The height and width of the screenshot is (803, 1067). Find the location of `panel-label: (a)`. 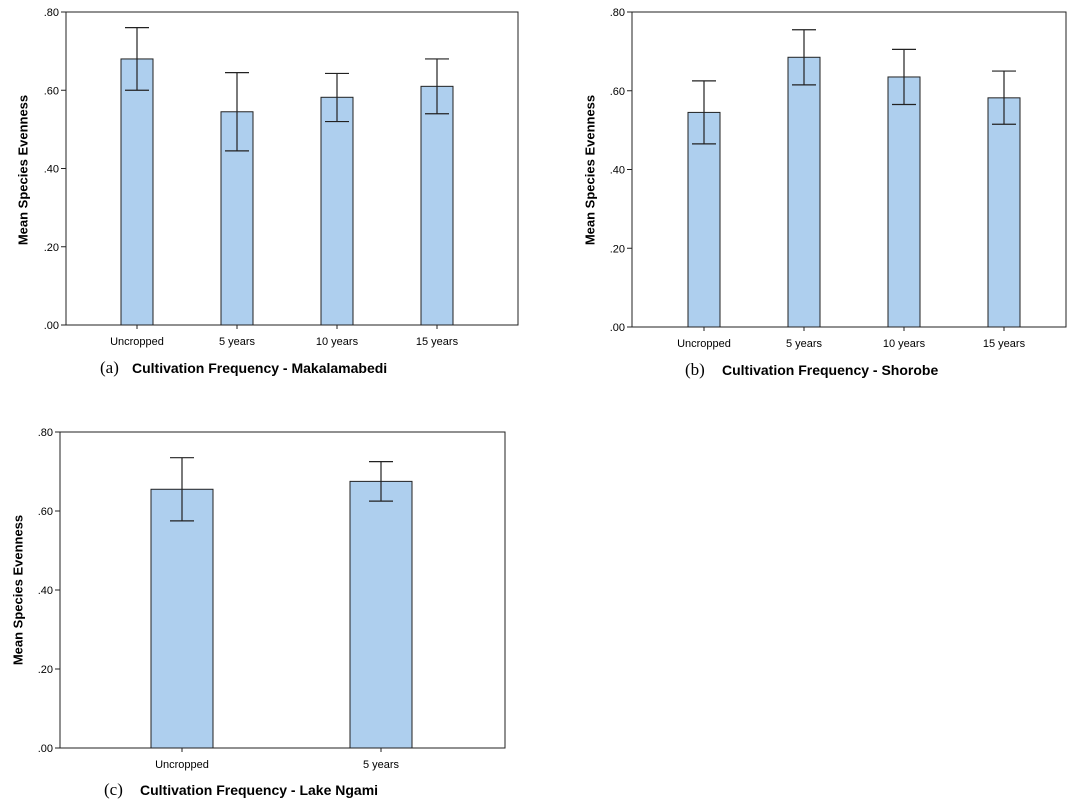

panel-label: (a) is located at coordinates (109, 367).